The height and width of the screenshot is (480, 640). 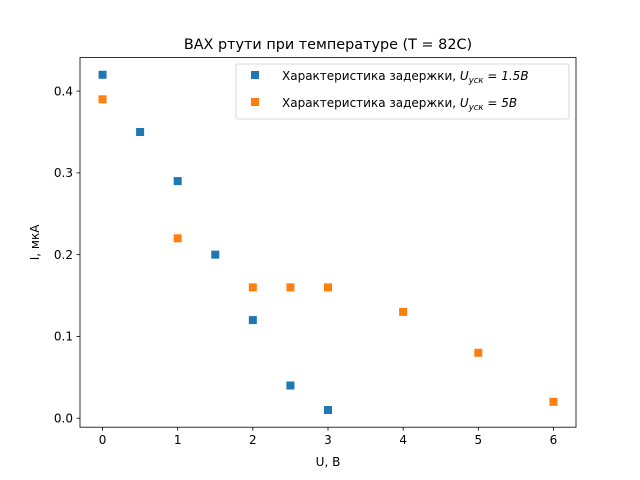 I want to click on y-axis-label: I, мкА, so click(x=35, y=242).